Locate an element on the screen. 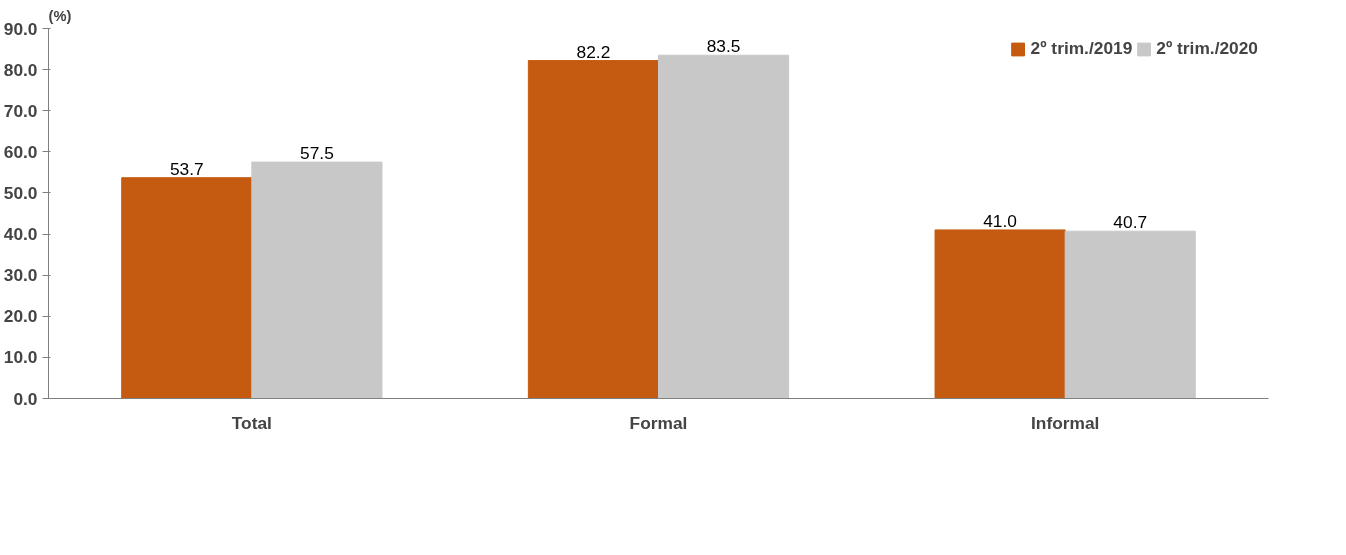  y-tick-label: 10.0 is located at coordinates (20, 357).